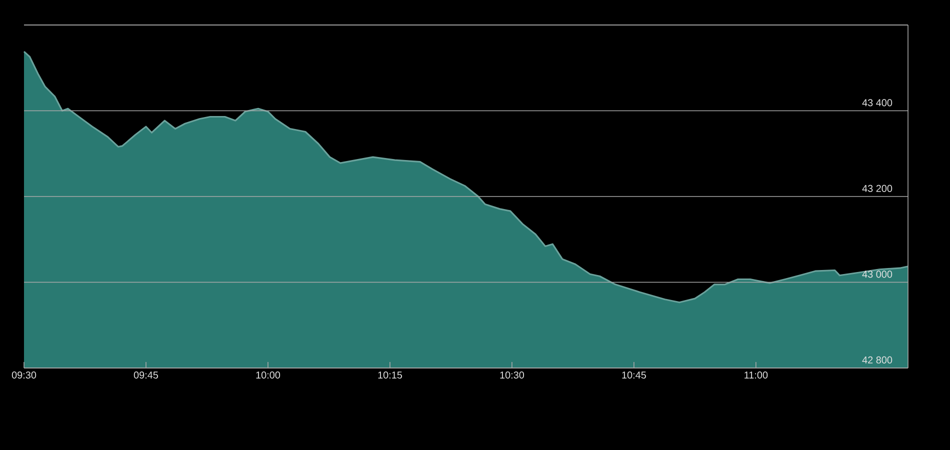 Image resolution: width=950 pixels, height=450 pixels. I want to click on x-tick-label: 10:15, so click(390, 375).